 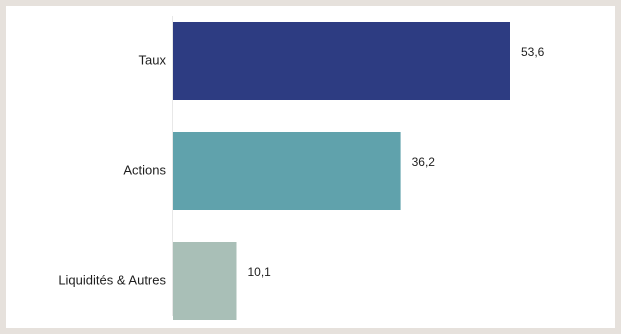 What do you see at coordinates (144, 169) in the screenshot?
I see `category-label-1: Actions` at bounding box center [144, 169].